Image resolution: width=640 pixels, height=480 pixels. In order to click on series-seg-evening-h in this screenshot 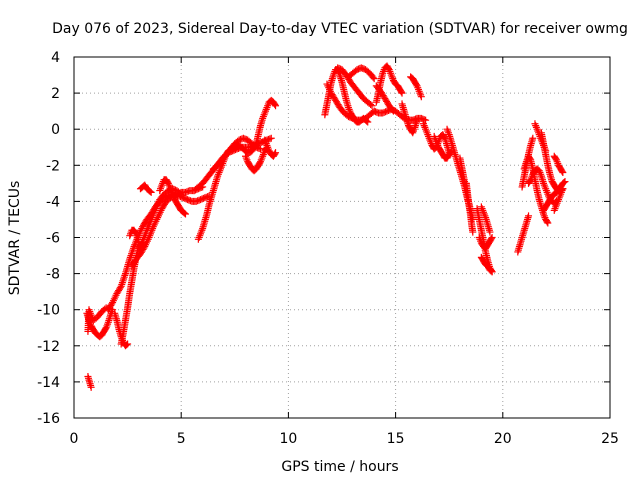, I will do `click(485, 219)`.